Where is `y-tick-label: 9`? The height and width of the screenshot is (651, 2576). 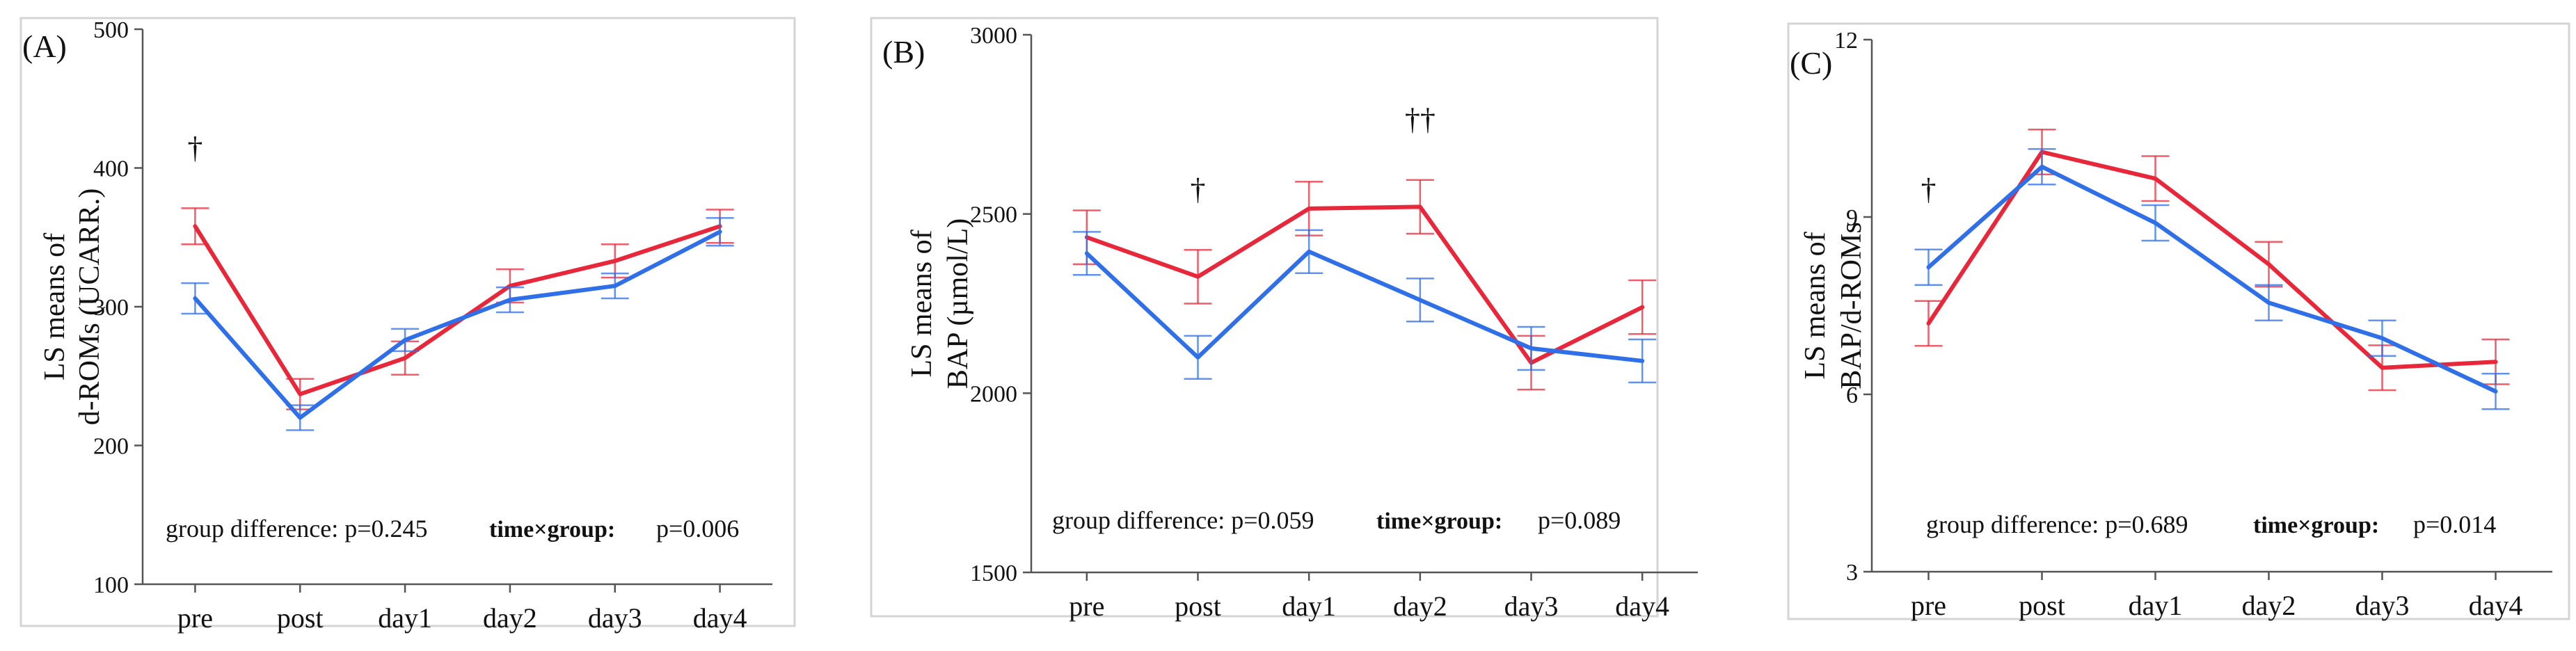
y-tick-label: 9 is located at coordinates (1852, 218).